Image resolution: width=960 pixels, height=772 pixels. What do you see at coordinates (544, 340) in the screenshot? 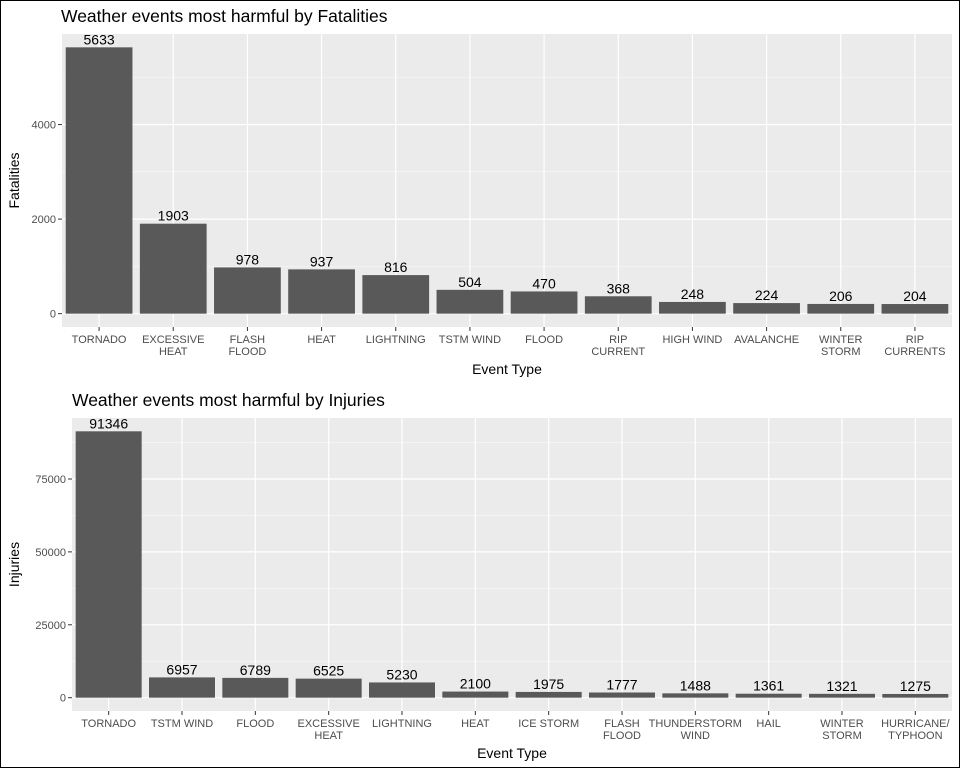
I see `fatalities-x-tick-label: FLOOD` at bounding box center [544, 340].